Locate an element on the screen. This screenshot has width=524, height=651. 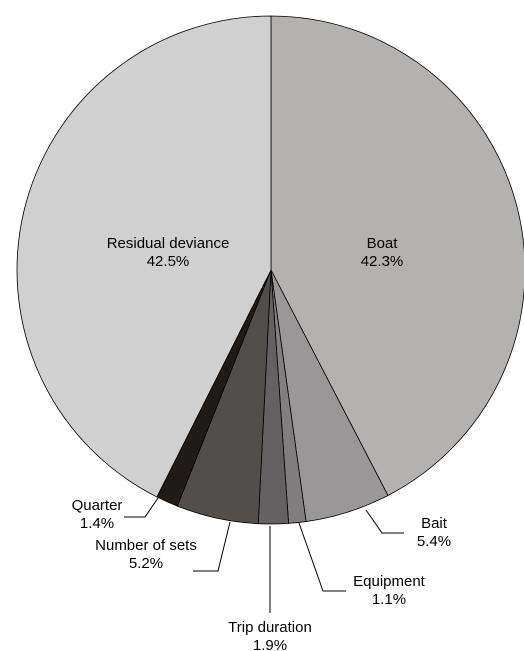
label-name-number-of-sets: Number of sets is located at coordinates (146, 545).